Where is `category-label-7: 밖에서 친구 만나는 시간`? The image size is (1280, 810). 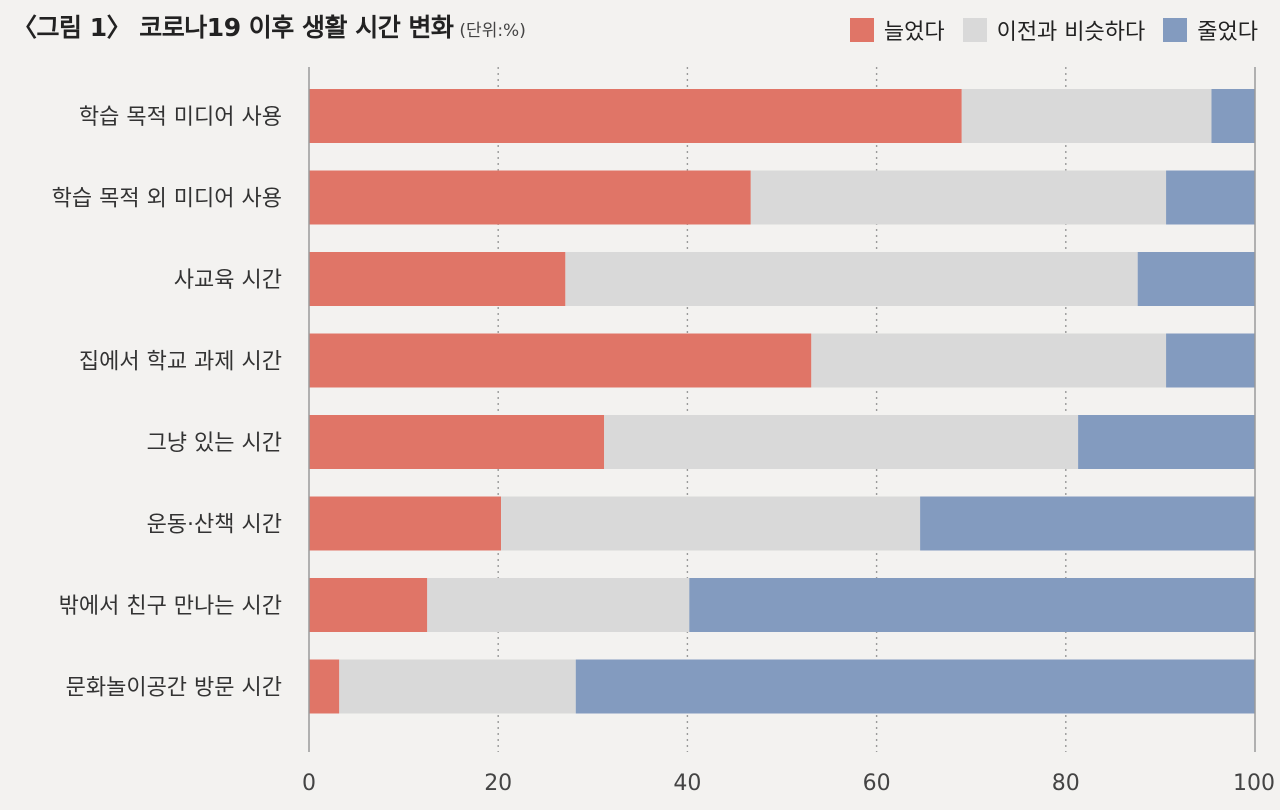 category-label-7: 밖에서 친구 만나는 시간 is located at coordinates (170, 606).